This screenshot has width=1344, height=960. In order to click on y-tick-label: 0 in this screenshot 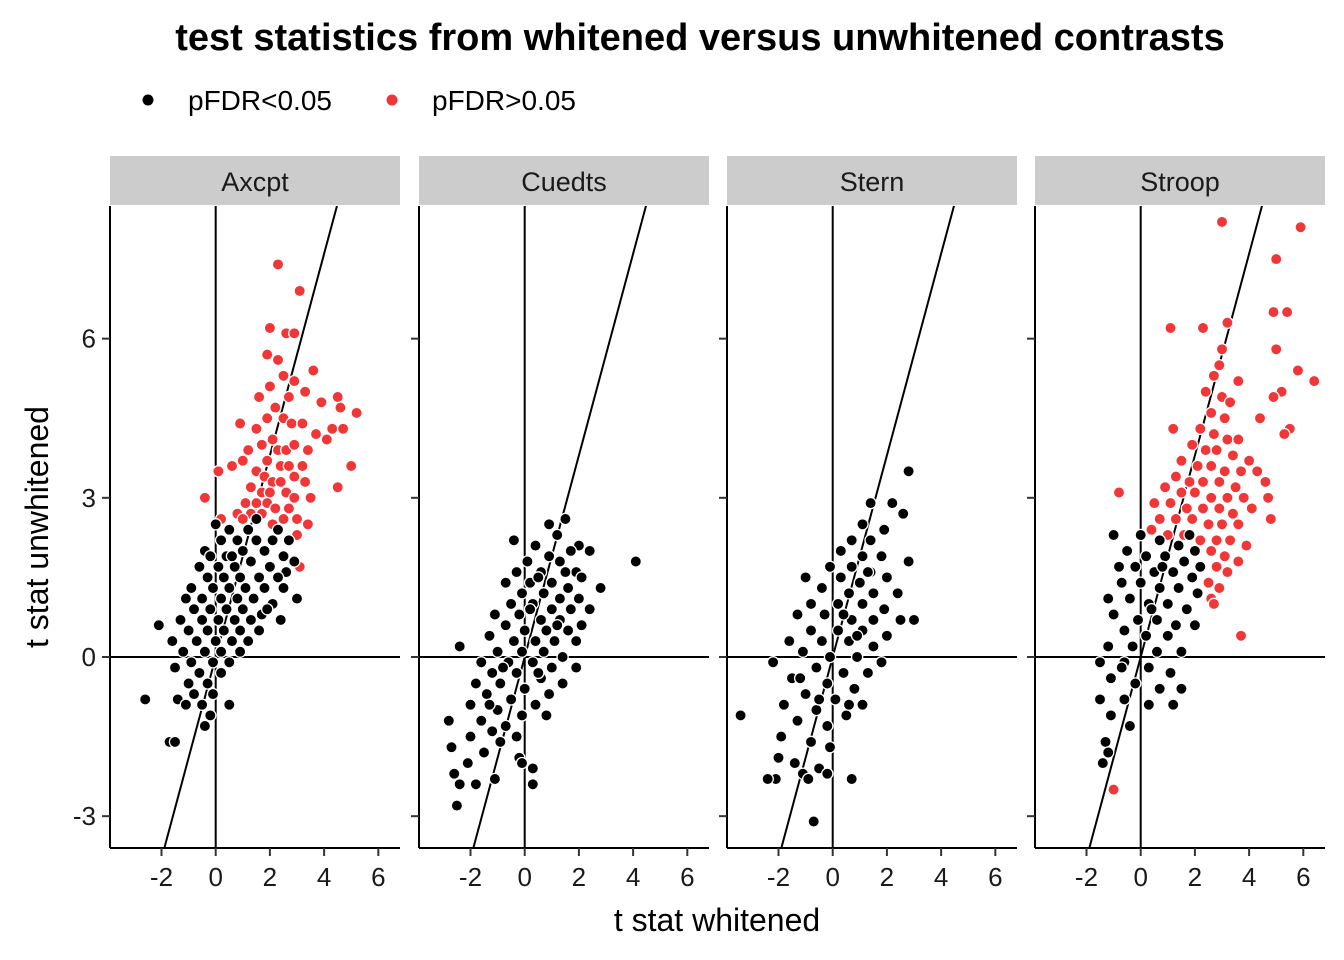, I will do `click(89, 657)`.